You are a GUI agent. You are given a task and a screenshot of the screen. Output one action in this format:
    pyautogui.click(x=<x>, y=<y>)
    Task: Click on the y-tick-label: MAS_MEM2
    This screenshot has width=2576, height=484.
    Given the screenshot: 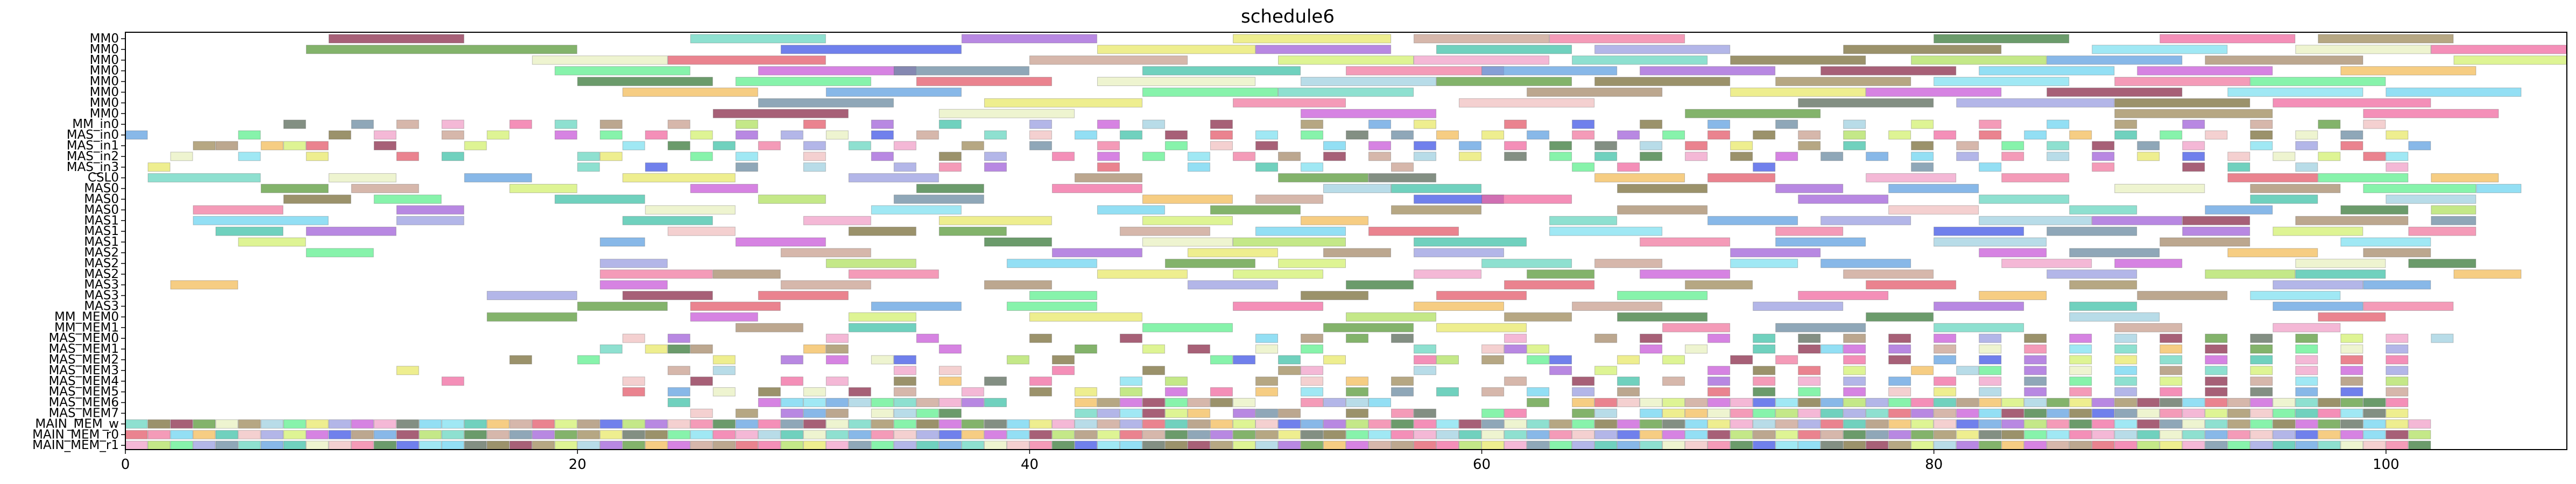 What is the action you would take?
    pyautogui.click(x=83, y=360)
    